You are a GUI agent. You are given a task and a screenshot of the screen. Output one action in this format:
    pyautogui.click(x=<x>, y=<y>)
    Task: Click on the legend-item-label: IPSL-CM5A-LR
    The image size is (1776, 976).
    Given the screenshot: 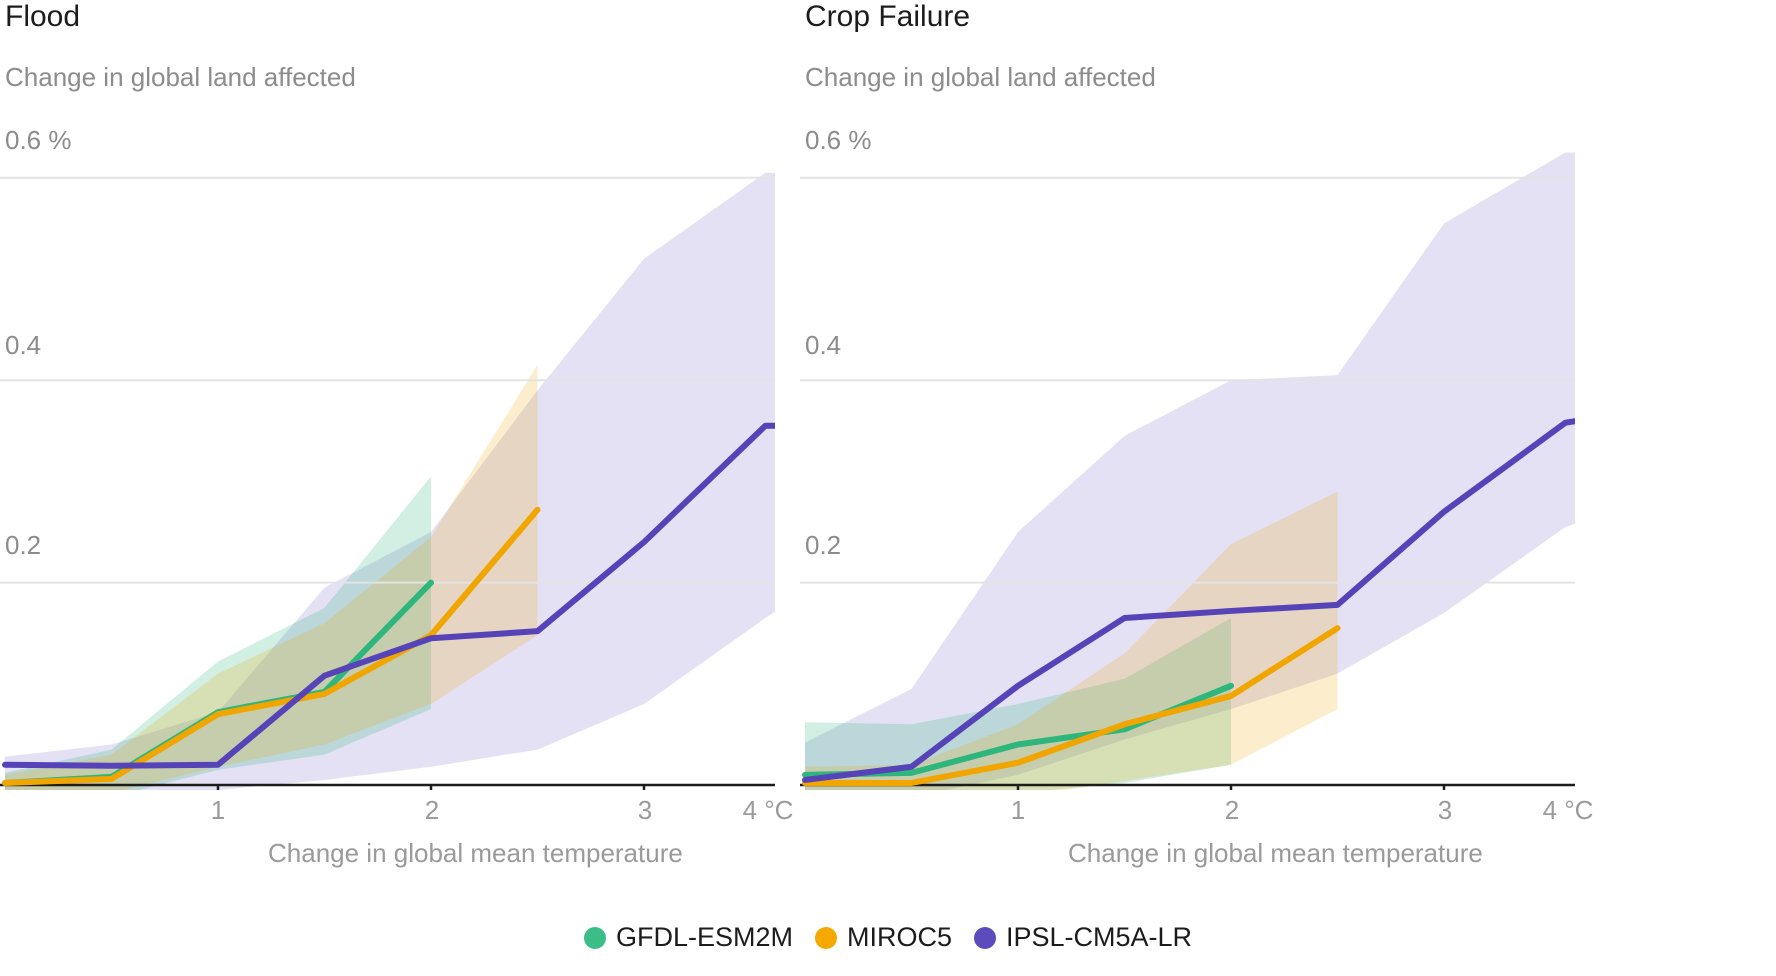 What is the action you would take?
    pyautogui.click(x=1099, y=937)
    